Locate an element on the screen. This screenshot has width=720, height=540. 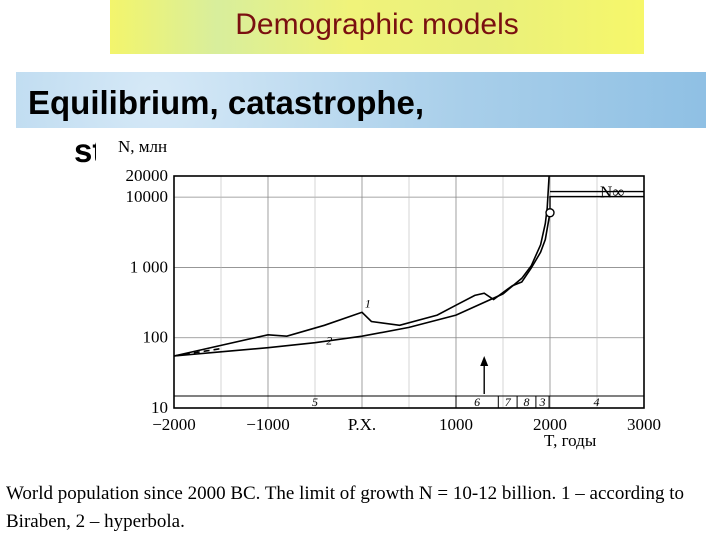
subtitle-banner is located at coordinates (361, 100).